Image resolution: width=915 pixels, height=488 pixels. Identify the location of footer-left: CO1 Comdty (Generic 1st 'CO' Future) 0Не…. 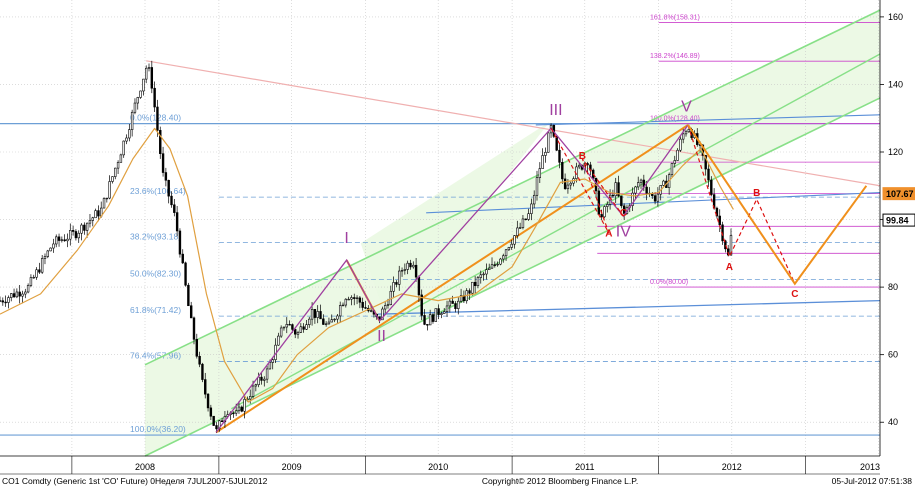
(135, 481).